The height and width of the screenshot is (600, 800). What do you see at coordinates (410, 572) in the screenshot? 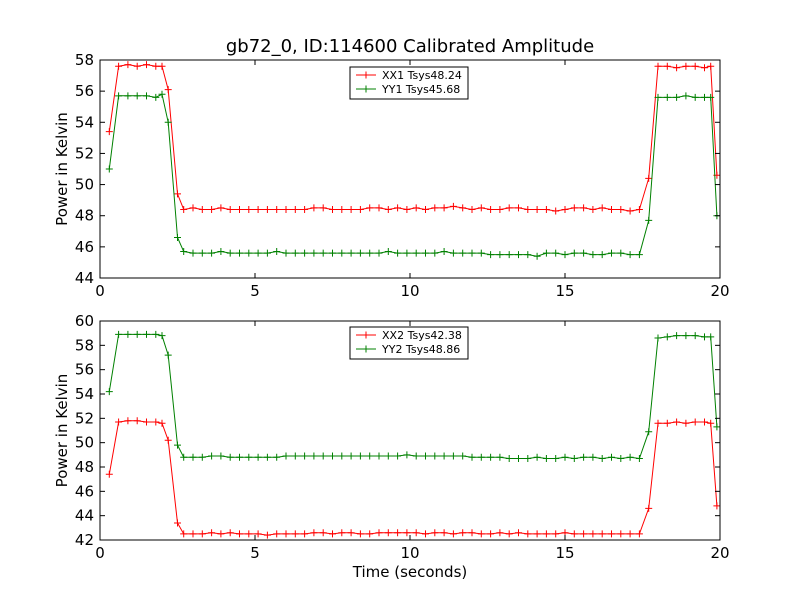
I see `x-axis-label: Time (seconds)` at bounding box center [410, 572].